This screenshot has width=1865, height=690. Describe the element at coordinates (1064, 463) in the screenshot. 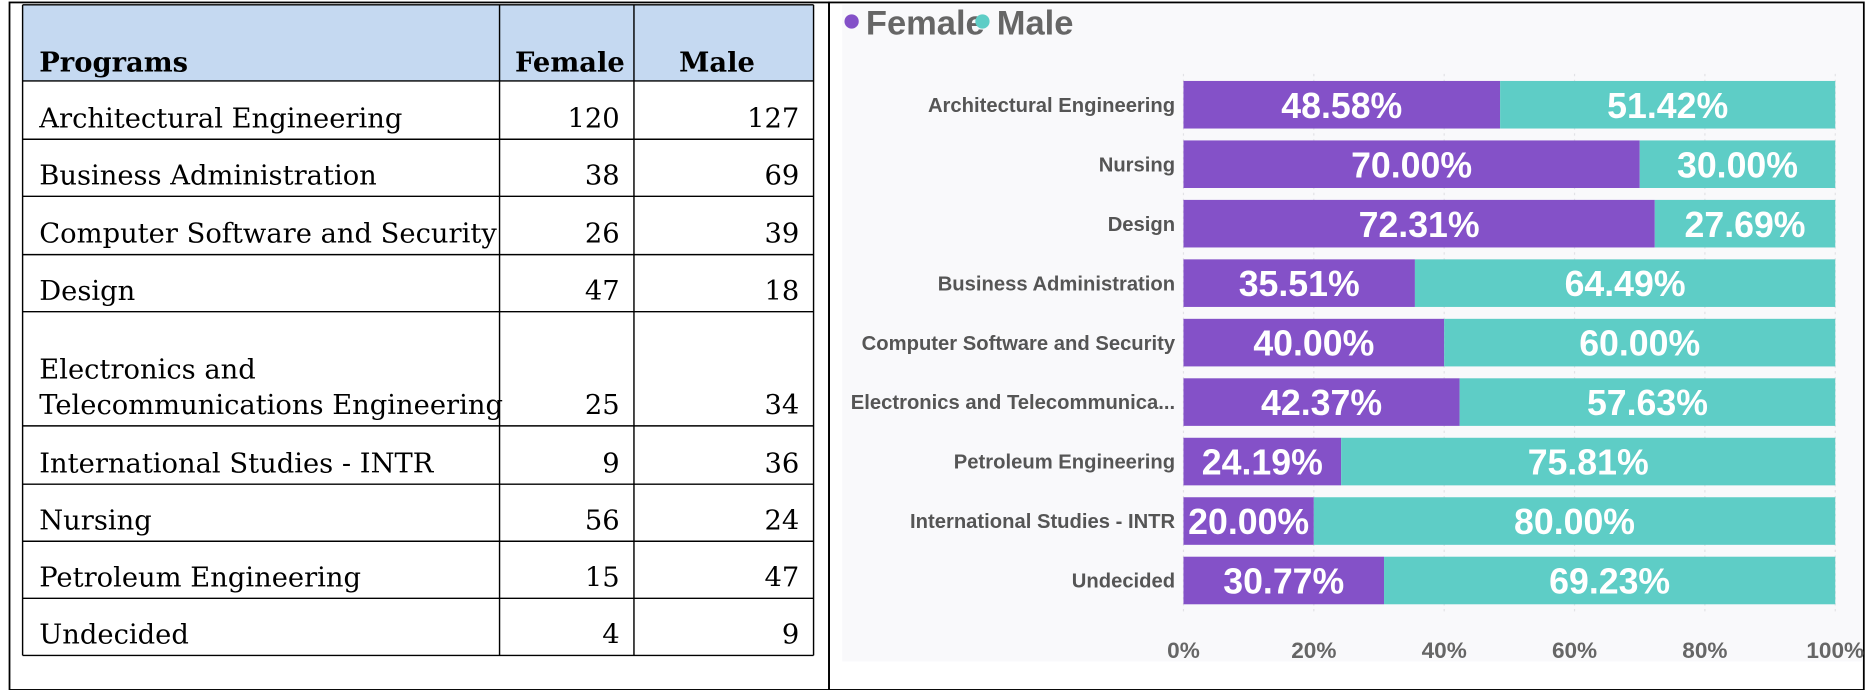

I see `category-label: Petroleum Engineering` at that location.